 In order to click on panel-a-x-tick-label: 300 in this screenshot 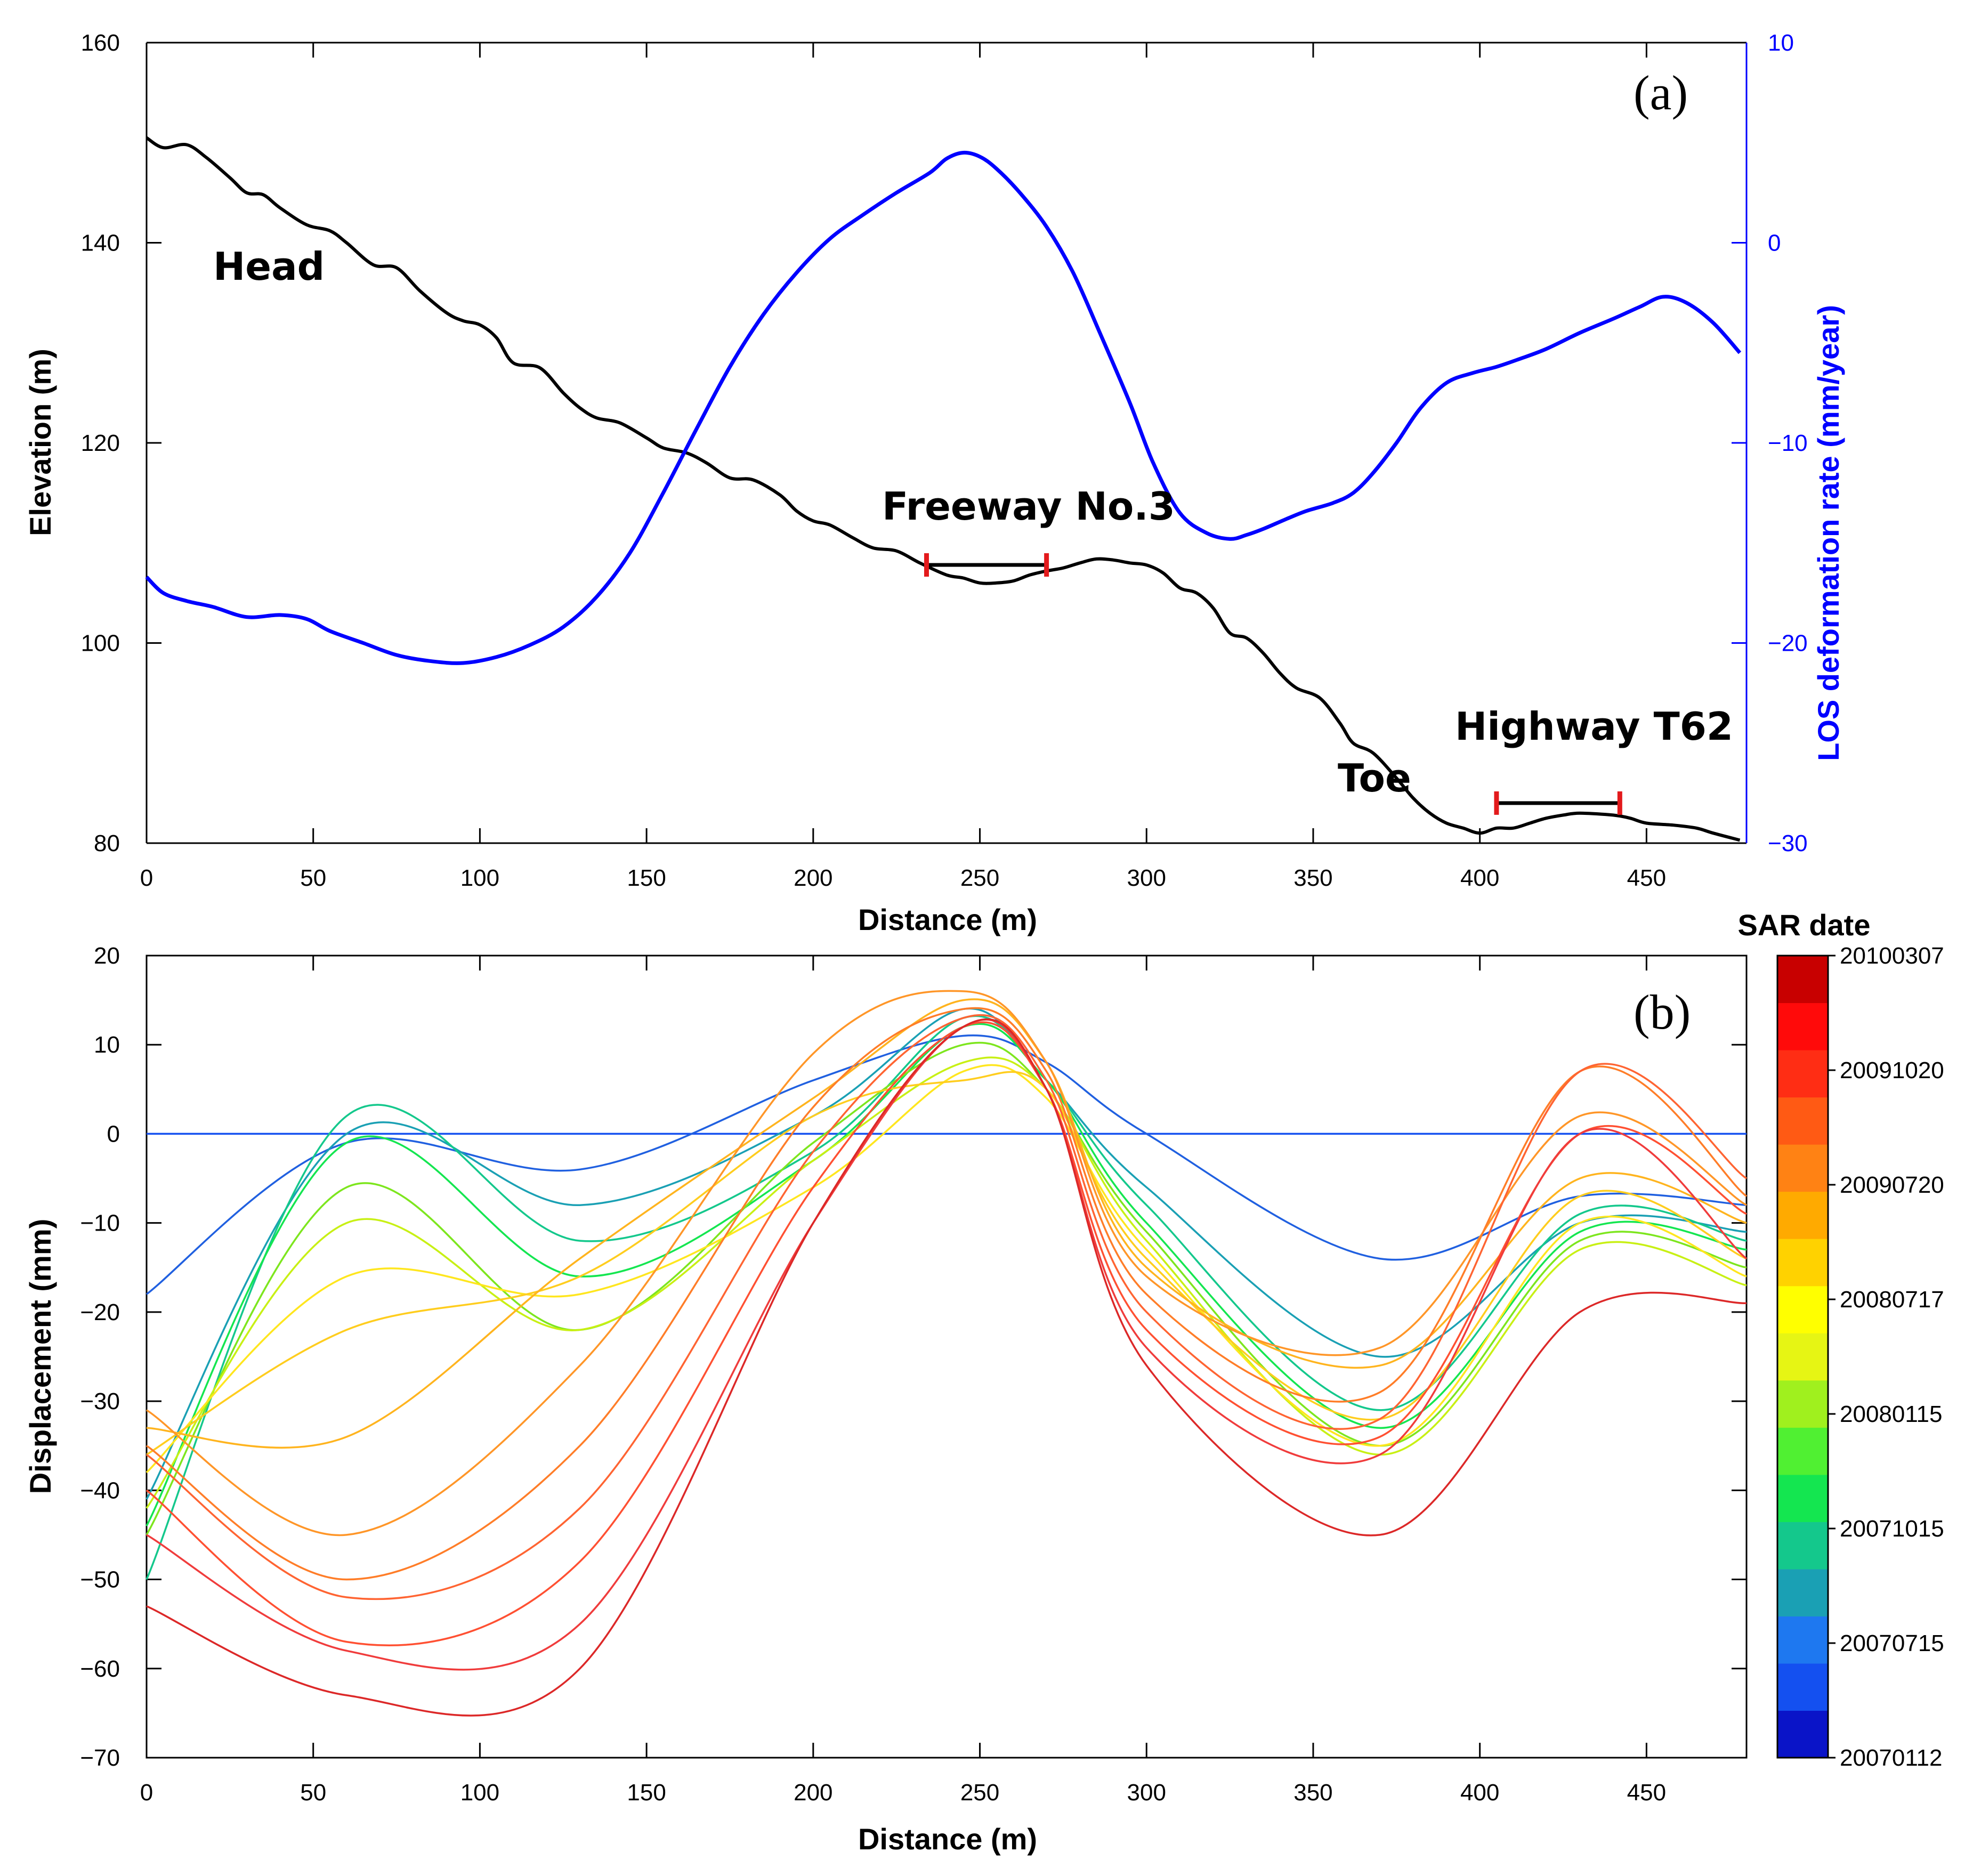, I will do `click(1146, 878)`.